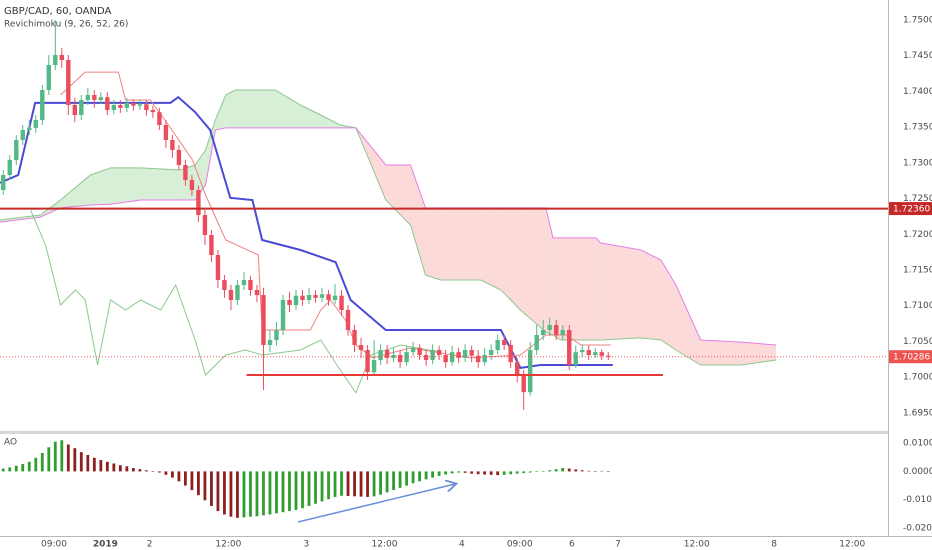 Image resolution: width=932 pixels, height=550 pixels. I want to click on x-tick-label: 4, so click(462, 545).